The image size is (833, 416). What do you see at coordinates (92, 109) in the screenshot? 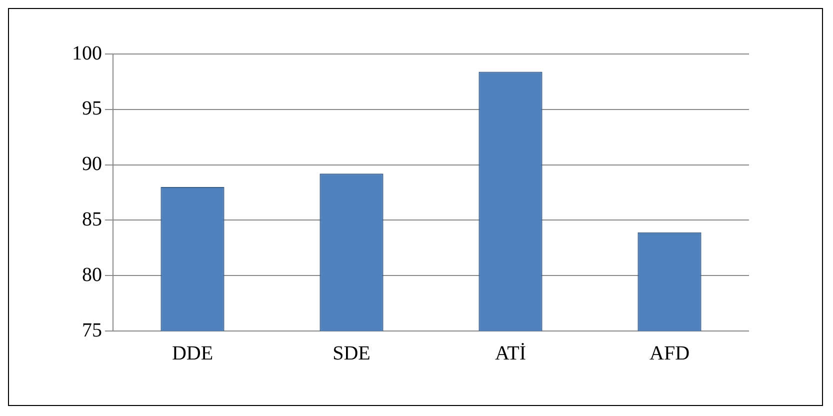
I see `y-tick-label: 95` at bounding box center [92, 109].